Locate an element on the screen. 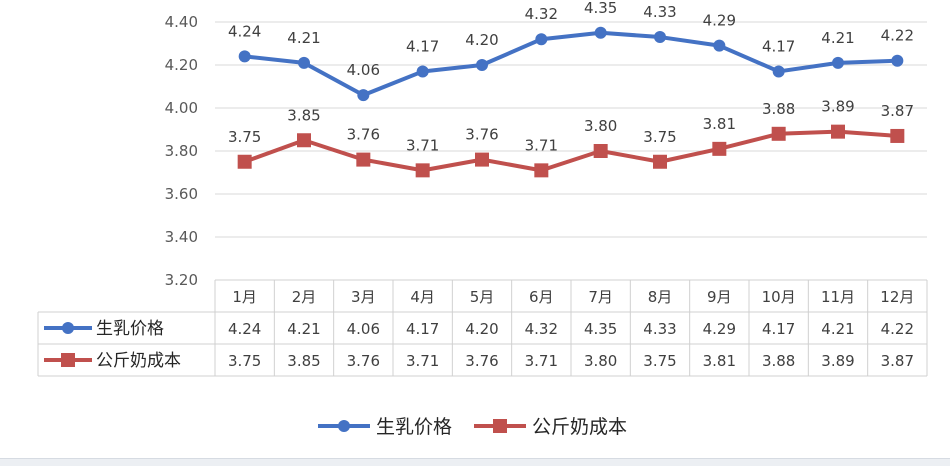 This screenshot has height=466, width=950. table-cell-value: 3.80 is located at coordinates (600, 361).